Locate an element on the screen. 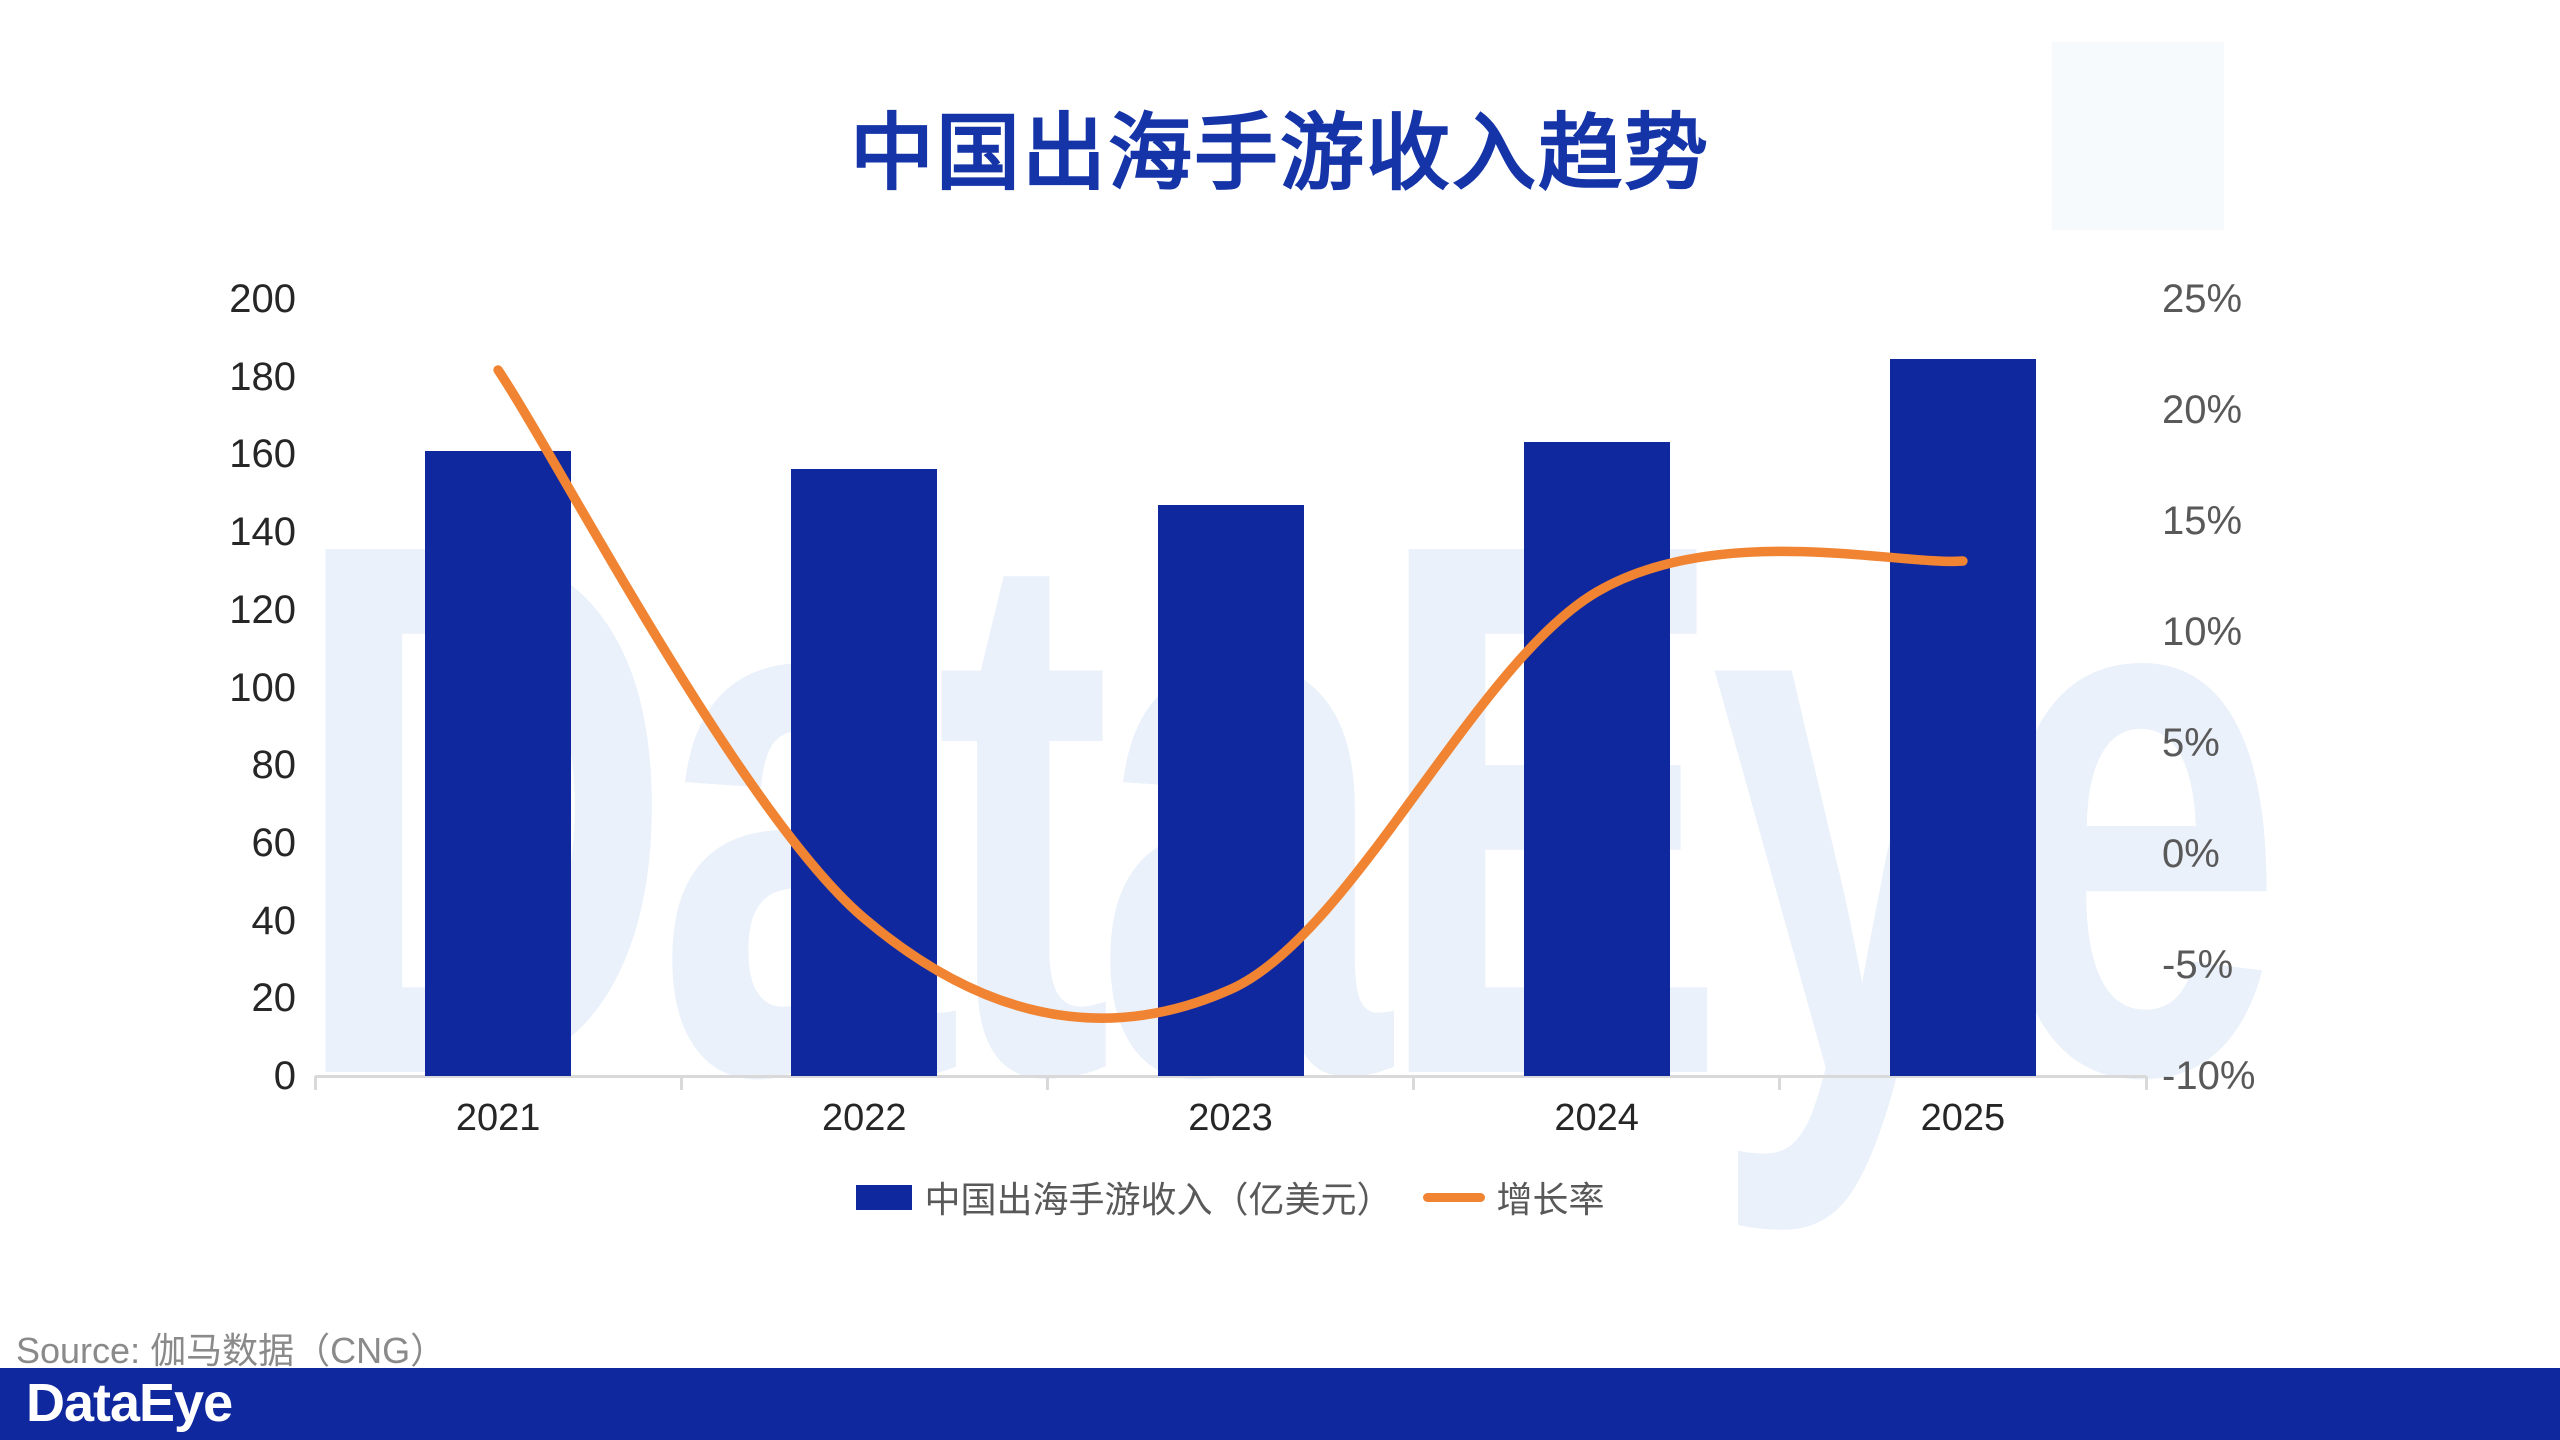 This screenshot has width=2560, height=1440. legend-item-growth: 增长率 is located at coordinates (1513, 1197).